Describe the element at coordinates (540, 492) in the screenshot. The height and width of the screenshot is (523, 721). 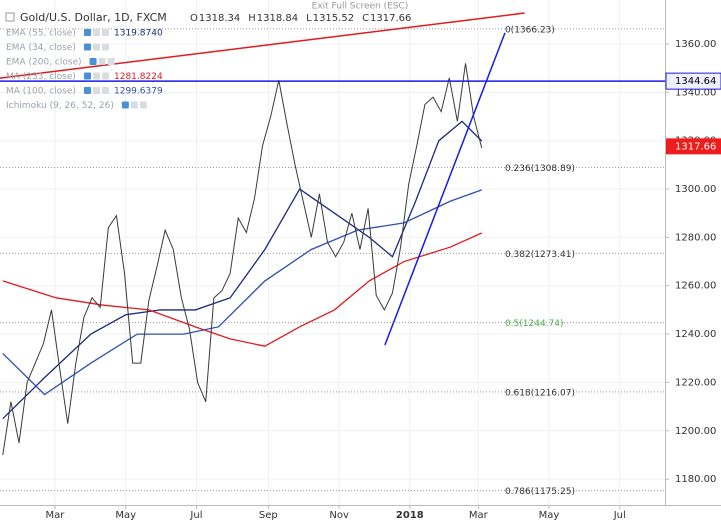
I see `fib-label: 0.786(1175.25)` at that location.